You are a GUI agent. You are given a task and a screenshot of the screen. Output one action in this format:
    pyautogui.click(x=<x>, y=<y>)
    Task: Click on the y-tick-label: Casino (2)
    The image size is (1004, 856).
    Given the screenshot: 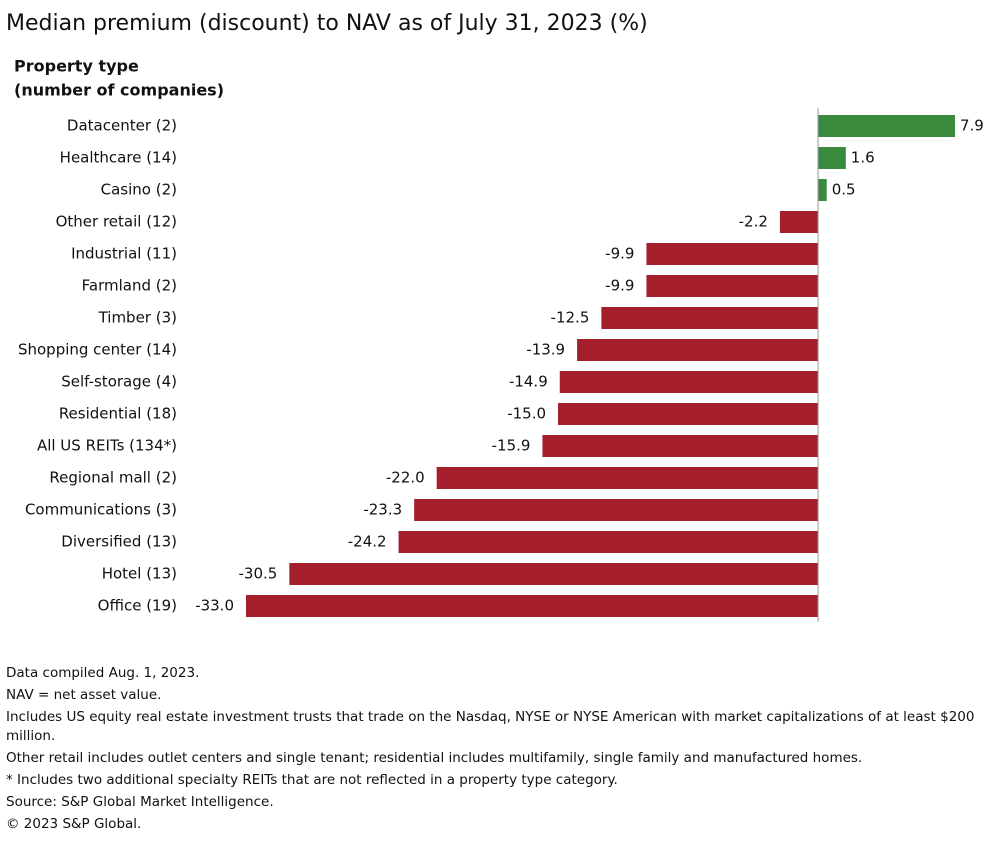 What is the action you would take?
    pyautogui.click(x=139, y=190)
    